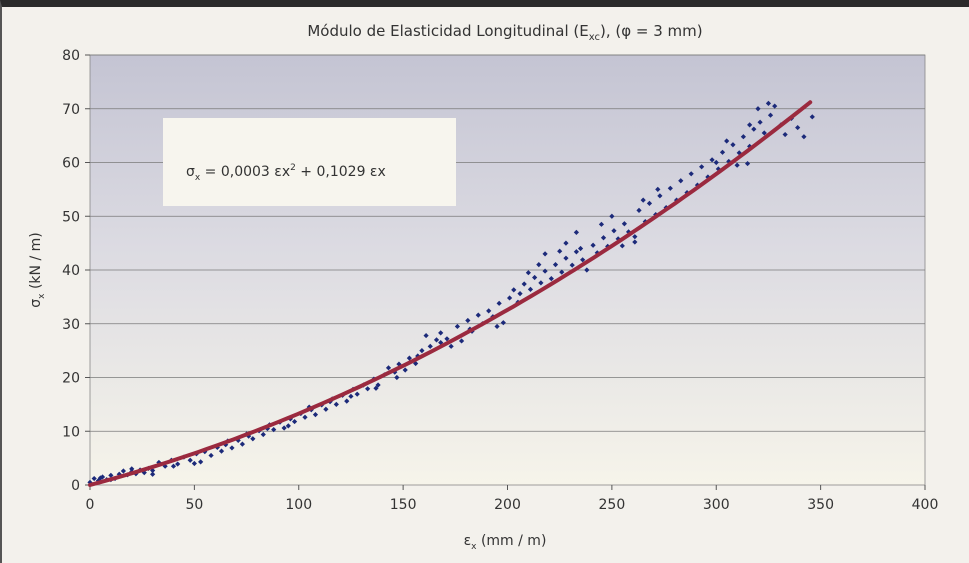 The height and width of the screenshot is (563, 969). Describe the element at coordinates (71, 217) in the screenshot. I see `y-tick-label: 50` at that location.